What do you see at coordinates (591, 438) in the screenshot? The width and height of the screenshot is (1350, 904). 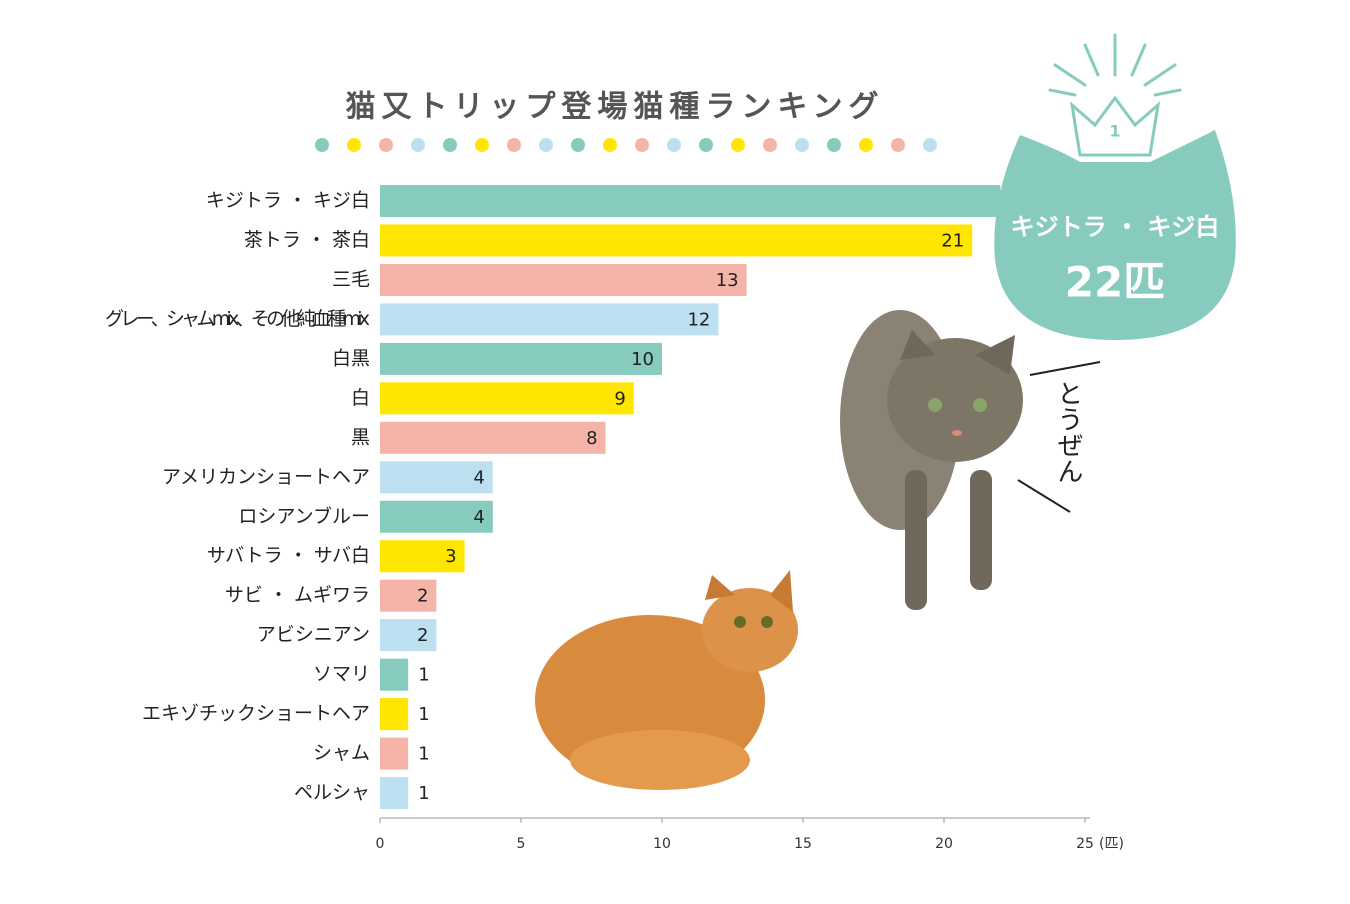 I see `value-label: 8` at bounding box center [591, 438].